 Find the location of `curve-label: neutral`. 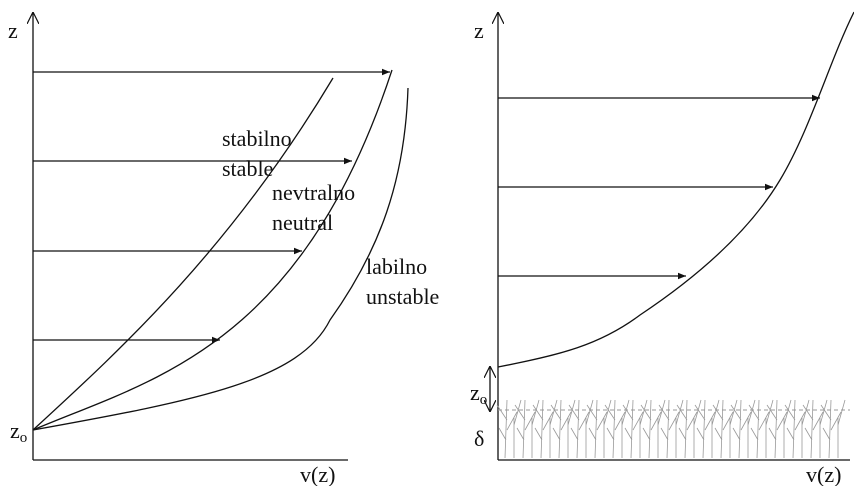

curve-label: neutral is located at coordinates (302, 222).